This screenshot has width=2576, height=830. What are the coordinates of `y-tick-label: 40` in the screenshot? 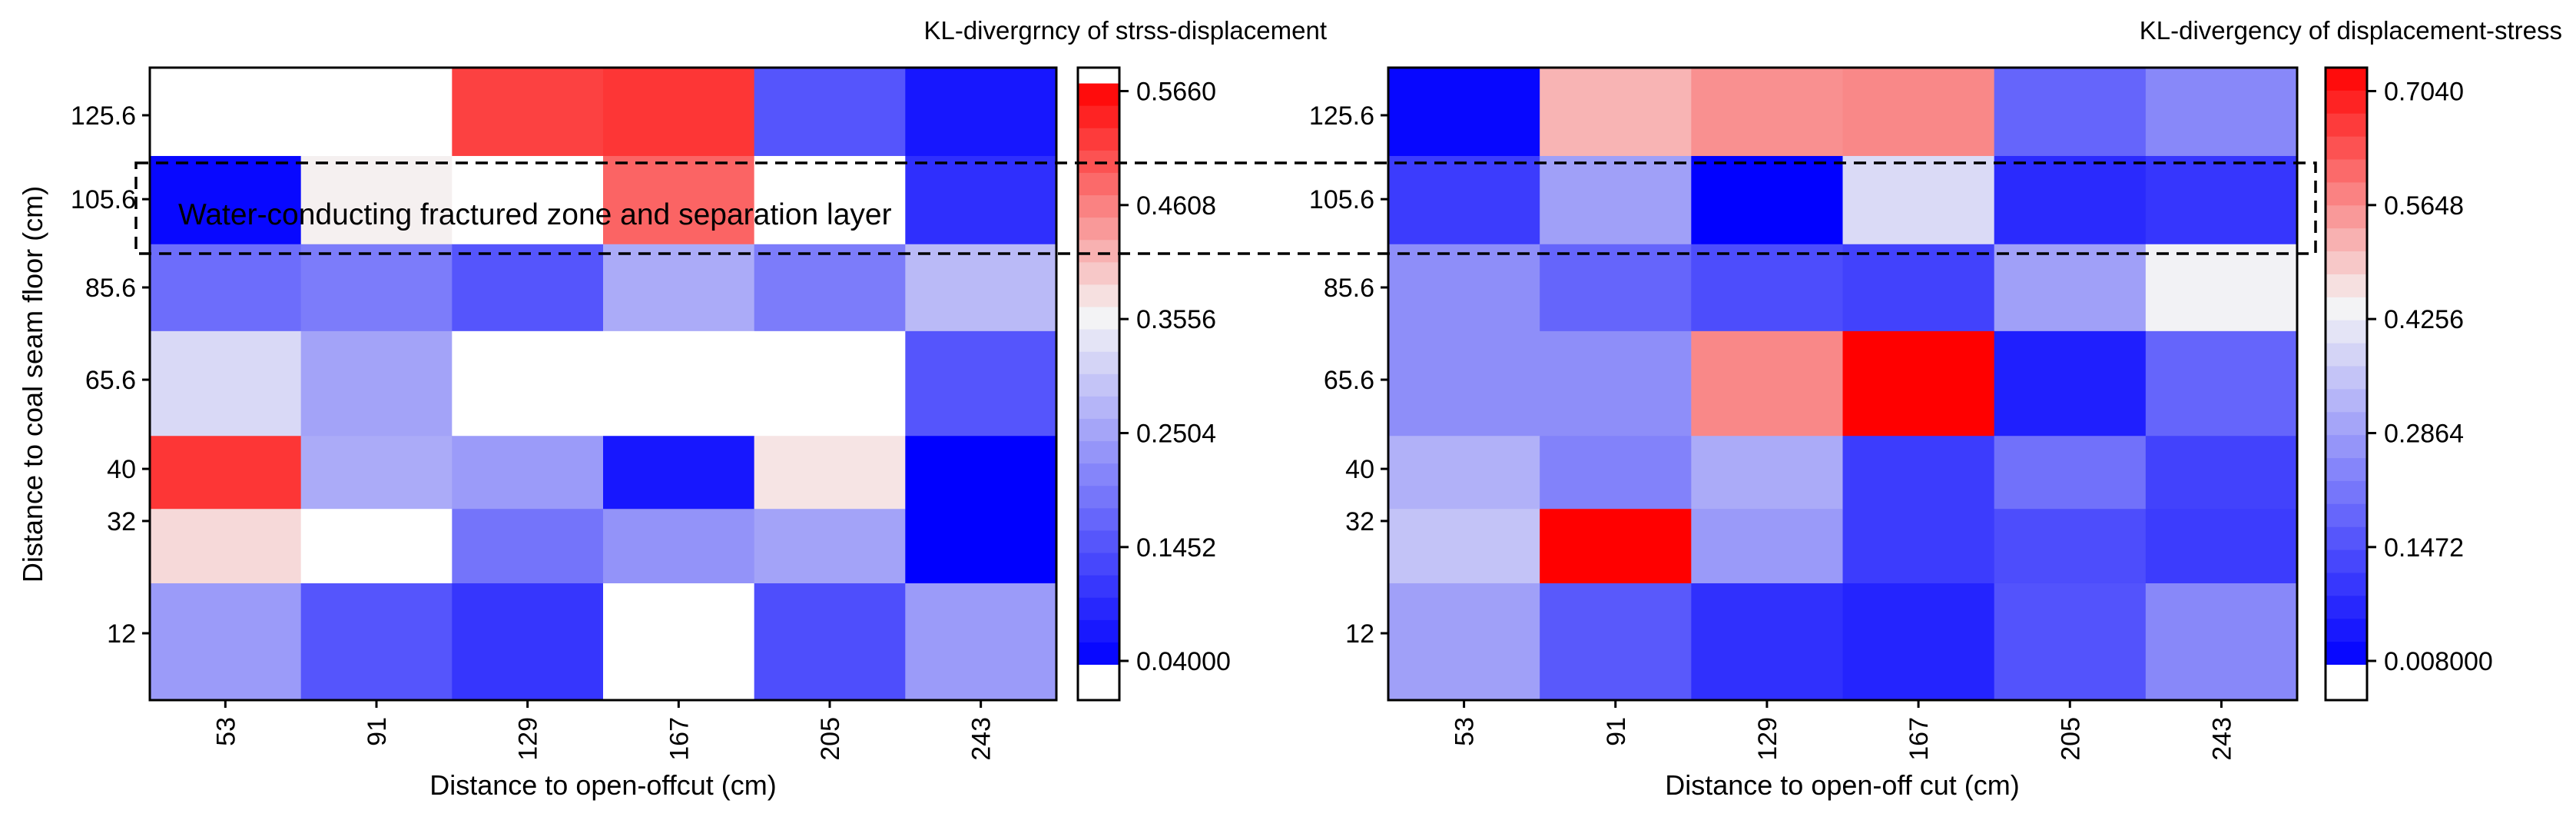 It's located at (121, 469).